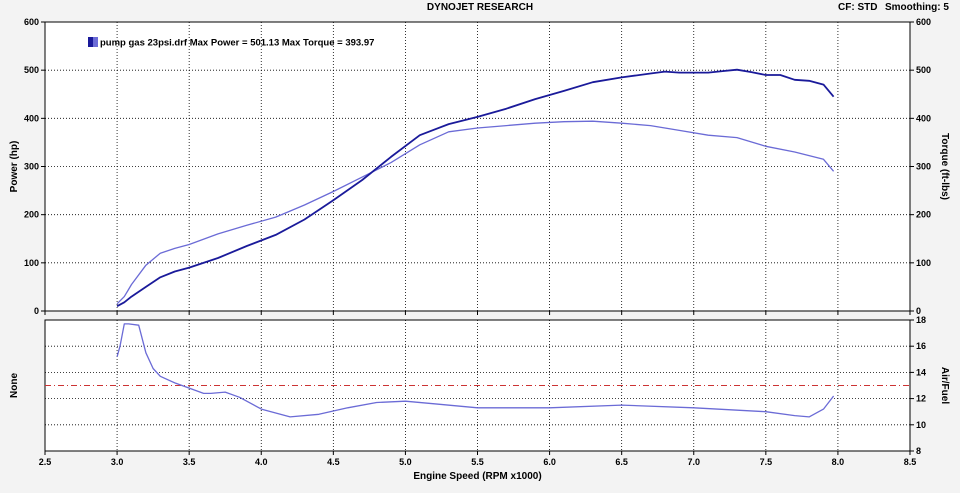 The width and height of the screenshot is (960, 493). What do you see at coordinates (918, 311) in the screenshot?
I see `torque-y-tick-label: 0` at bounding box center [918, 311].